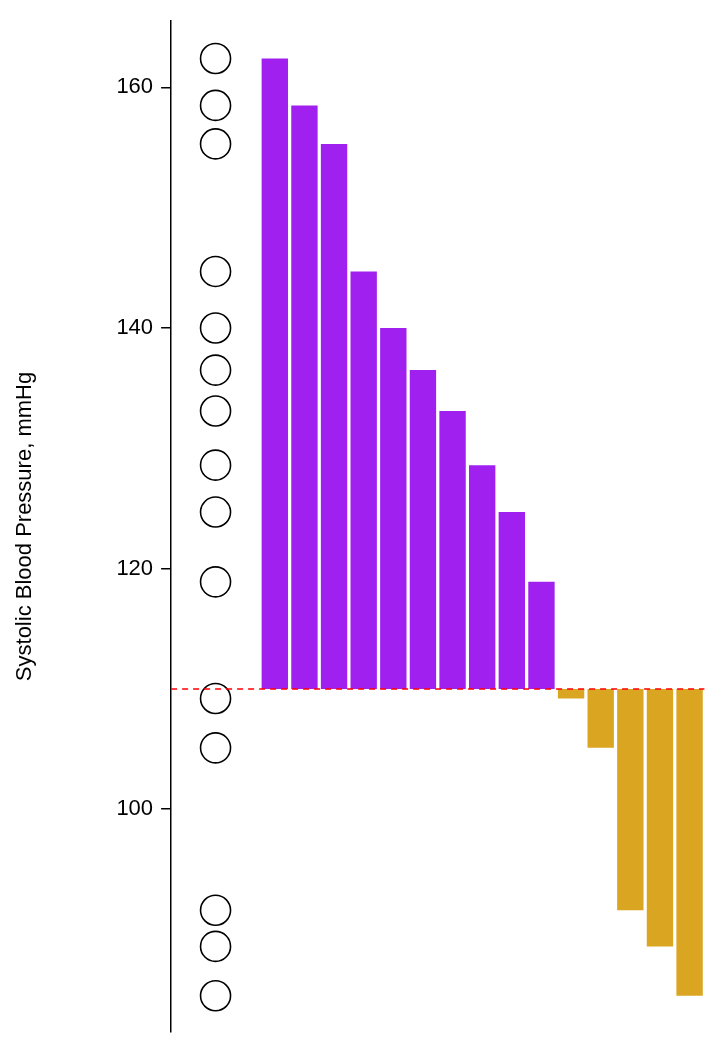  What do you see at coordinates (135, 567) in the screenshot?
I see `y-tick-label: 120` at bounding box center [135, 567].